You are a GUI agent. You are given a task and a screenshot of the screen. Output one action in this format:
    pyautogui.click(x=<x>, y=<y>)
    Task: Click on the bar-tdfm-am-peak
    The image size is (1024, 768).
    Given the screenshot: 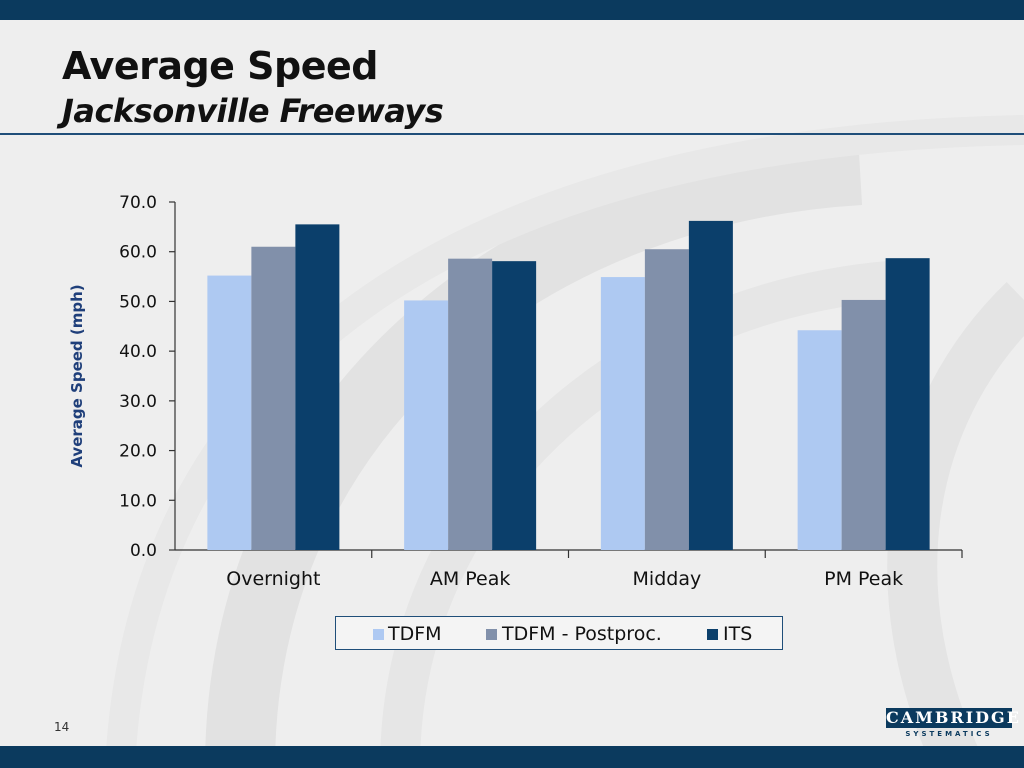 What is the action you would take?
    pyautogui.click(x=426, y=425)
    